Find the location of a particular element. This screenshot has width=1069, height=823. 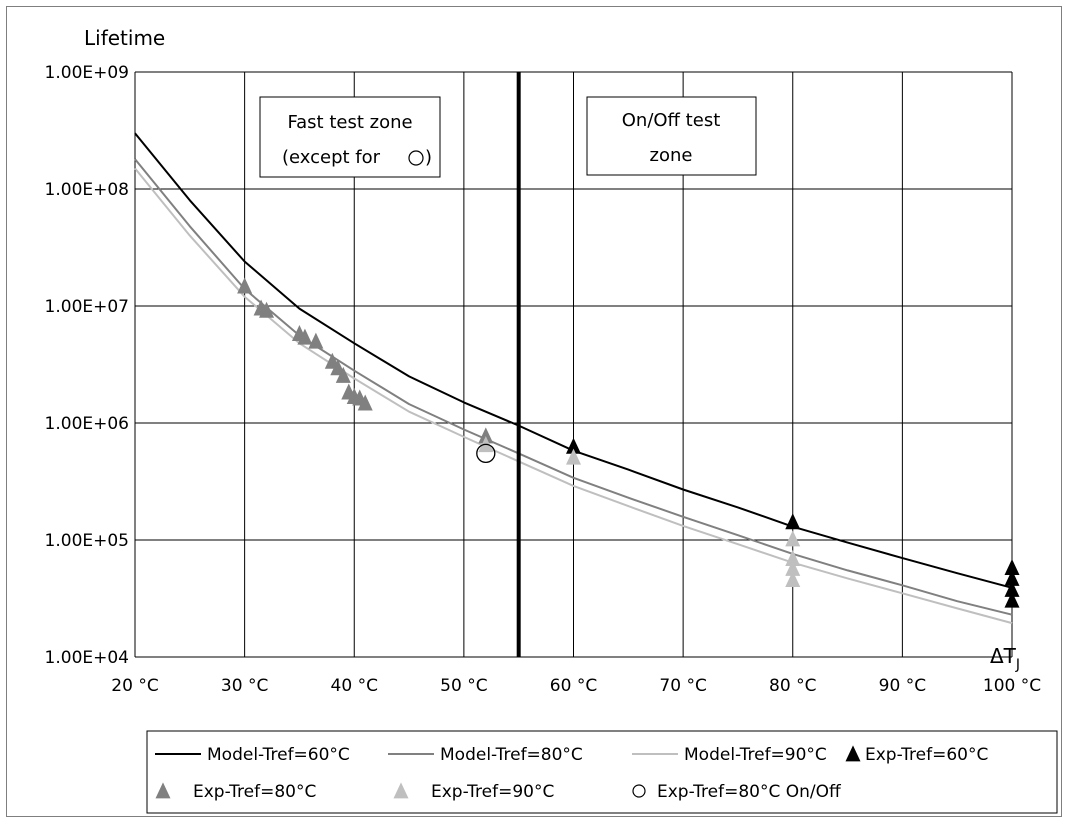

x-tick-label: 40 °C is located at coordinates (354, 686).